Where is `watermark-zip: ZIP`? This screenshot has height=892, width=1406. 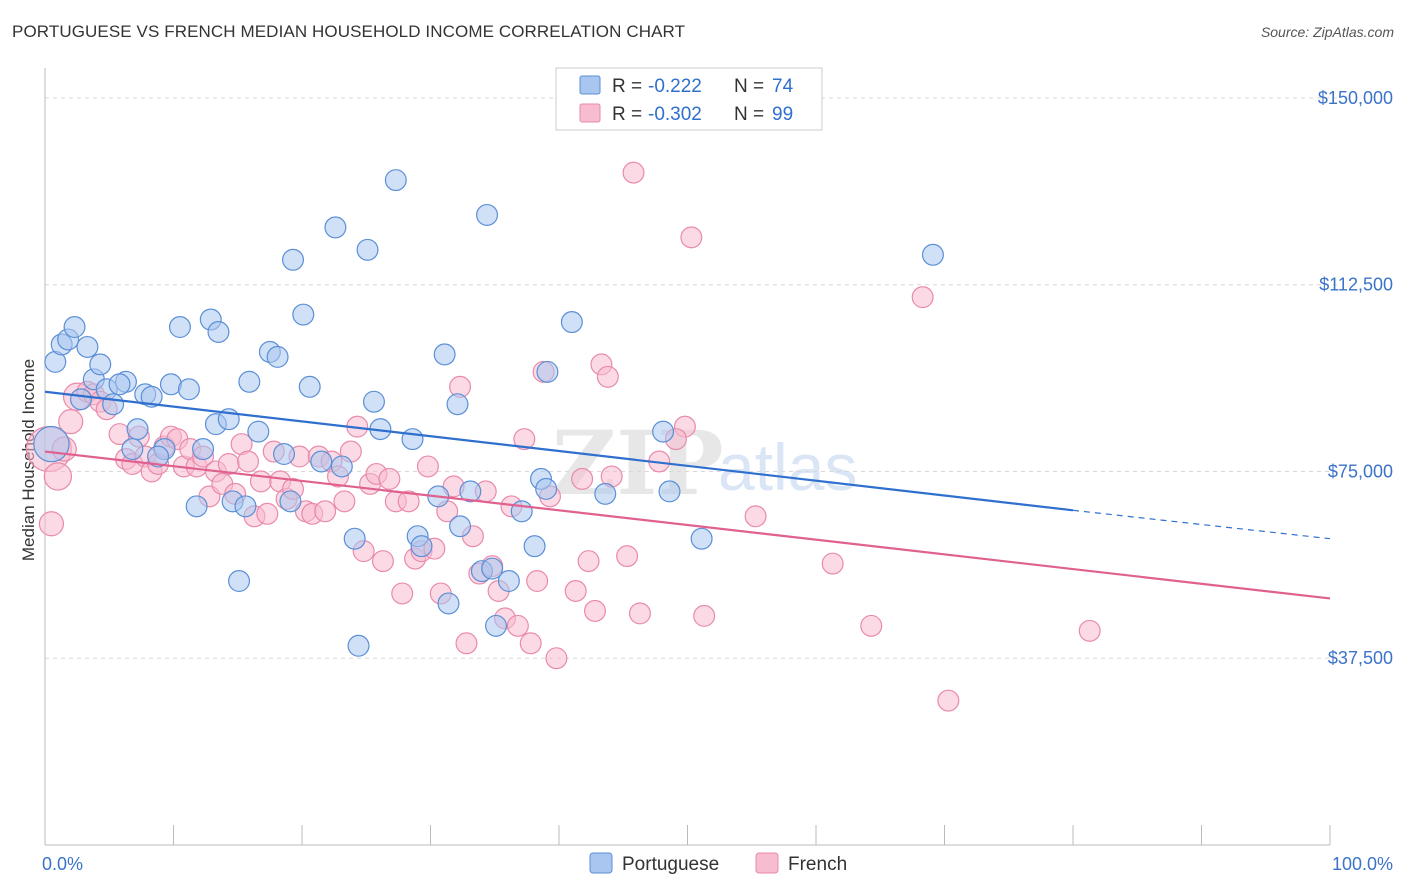 watermark-zip: ZIP is located at coordinates (638, 463).